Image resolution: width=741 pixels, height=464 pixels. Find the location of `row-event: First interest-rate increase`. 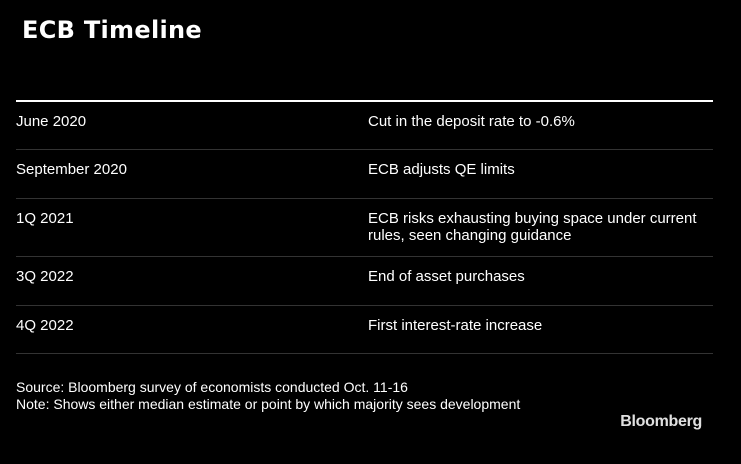

row-event: First interest-rate increase is located at coordinates (455, 325).